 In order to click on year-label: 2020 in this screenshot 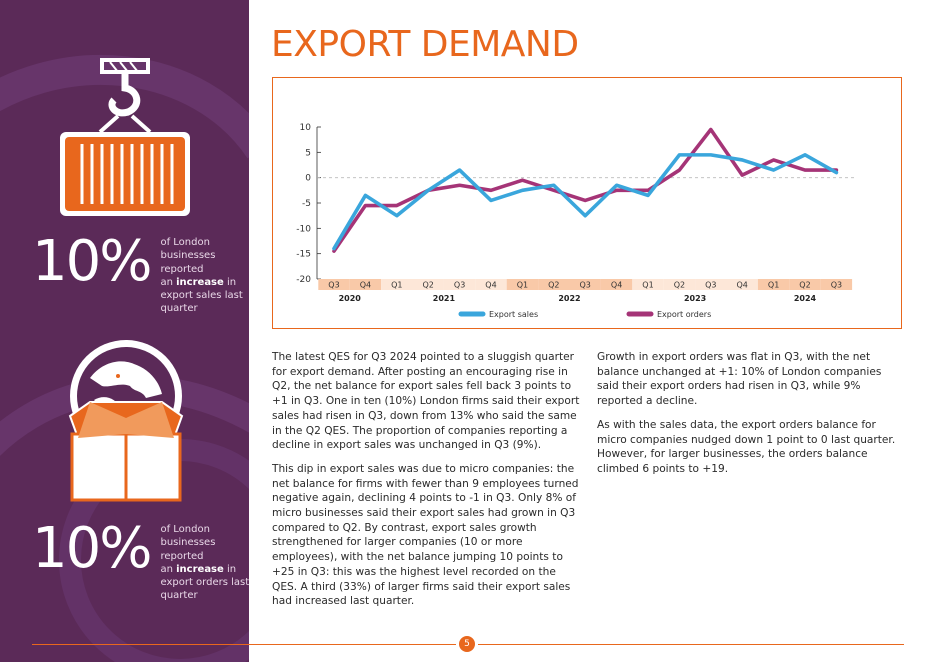, I will do `click(350, 298)`.